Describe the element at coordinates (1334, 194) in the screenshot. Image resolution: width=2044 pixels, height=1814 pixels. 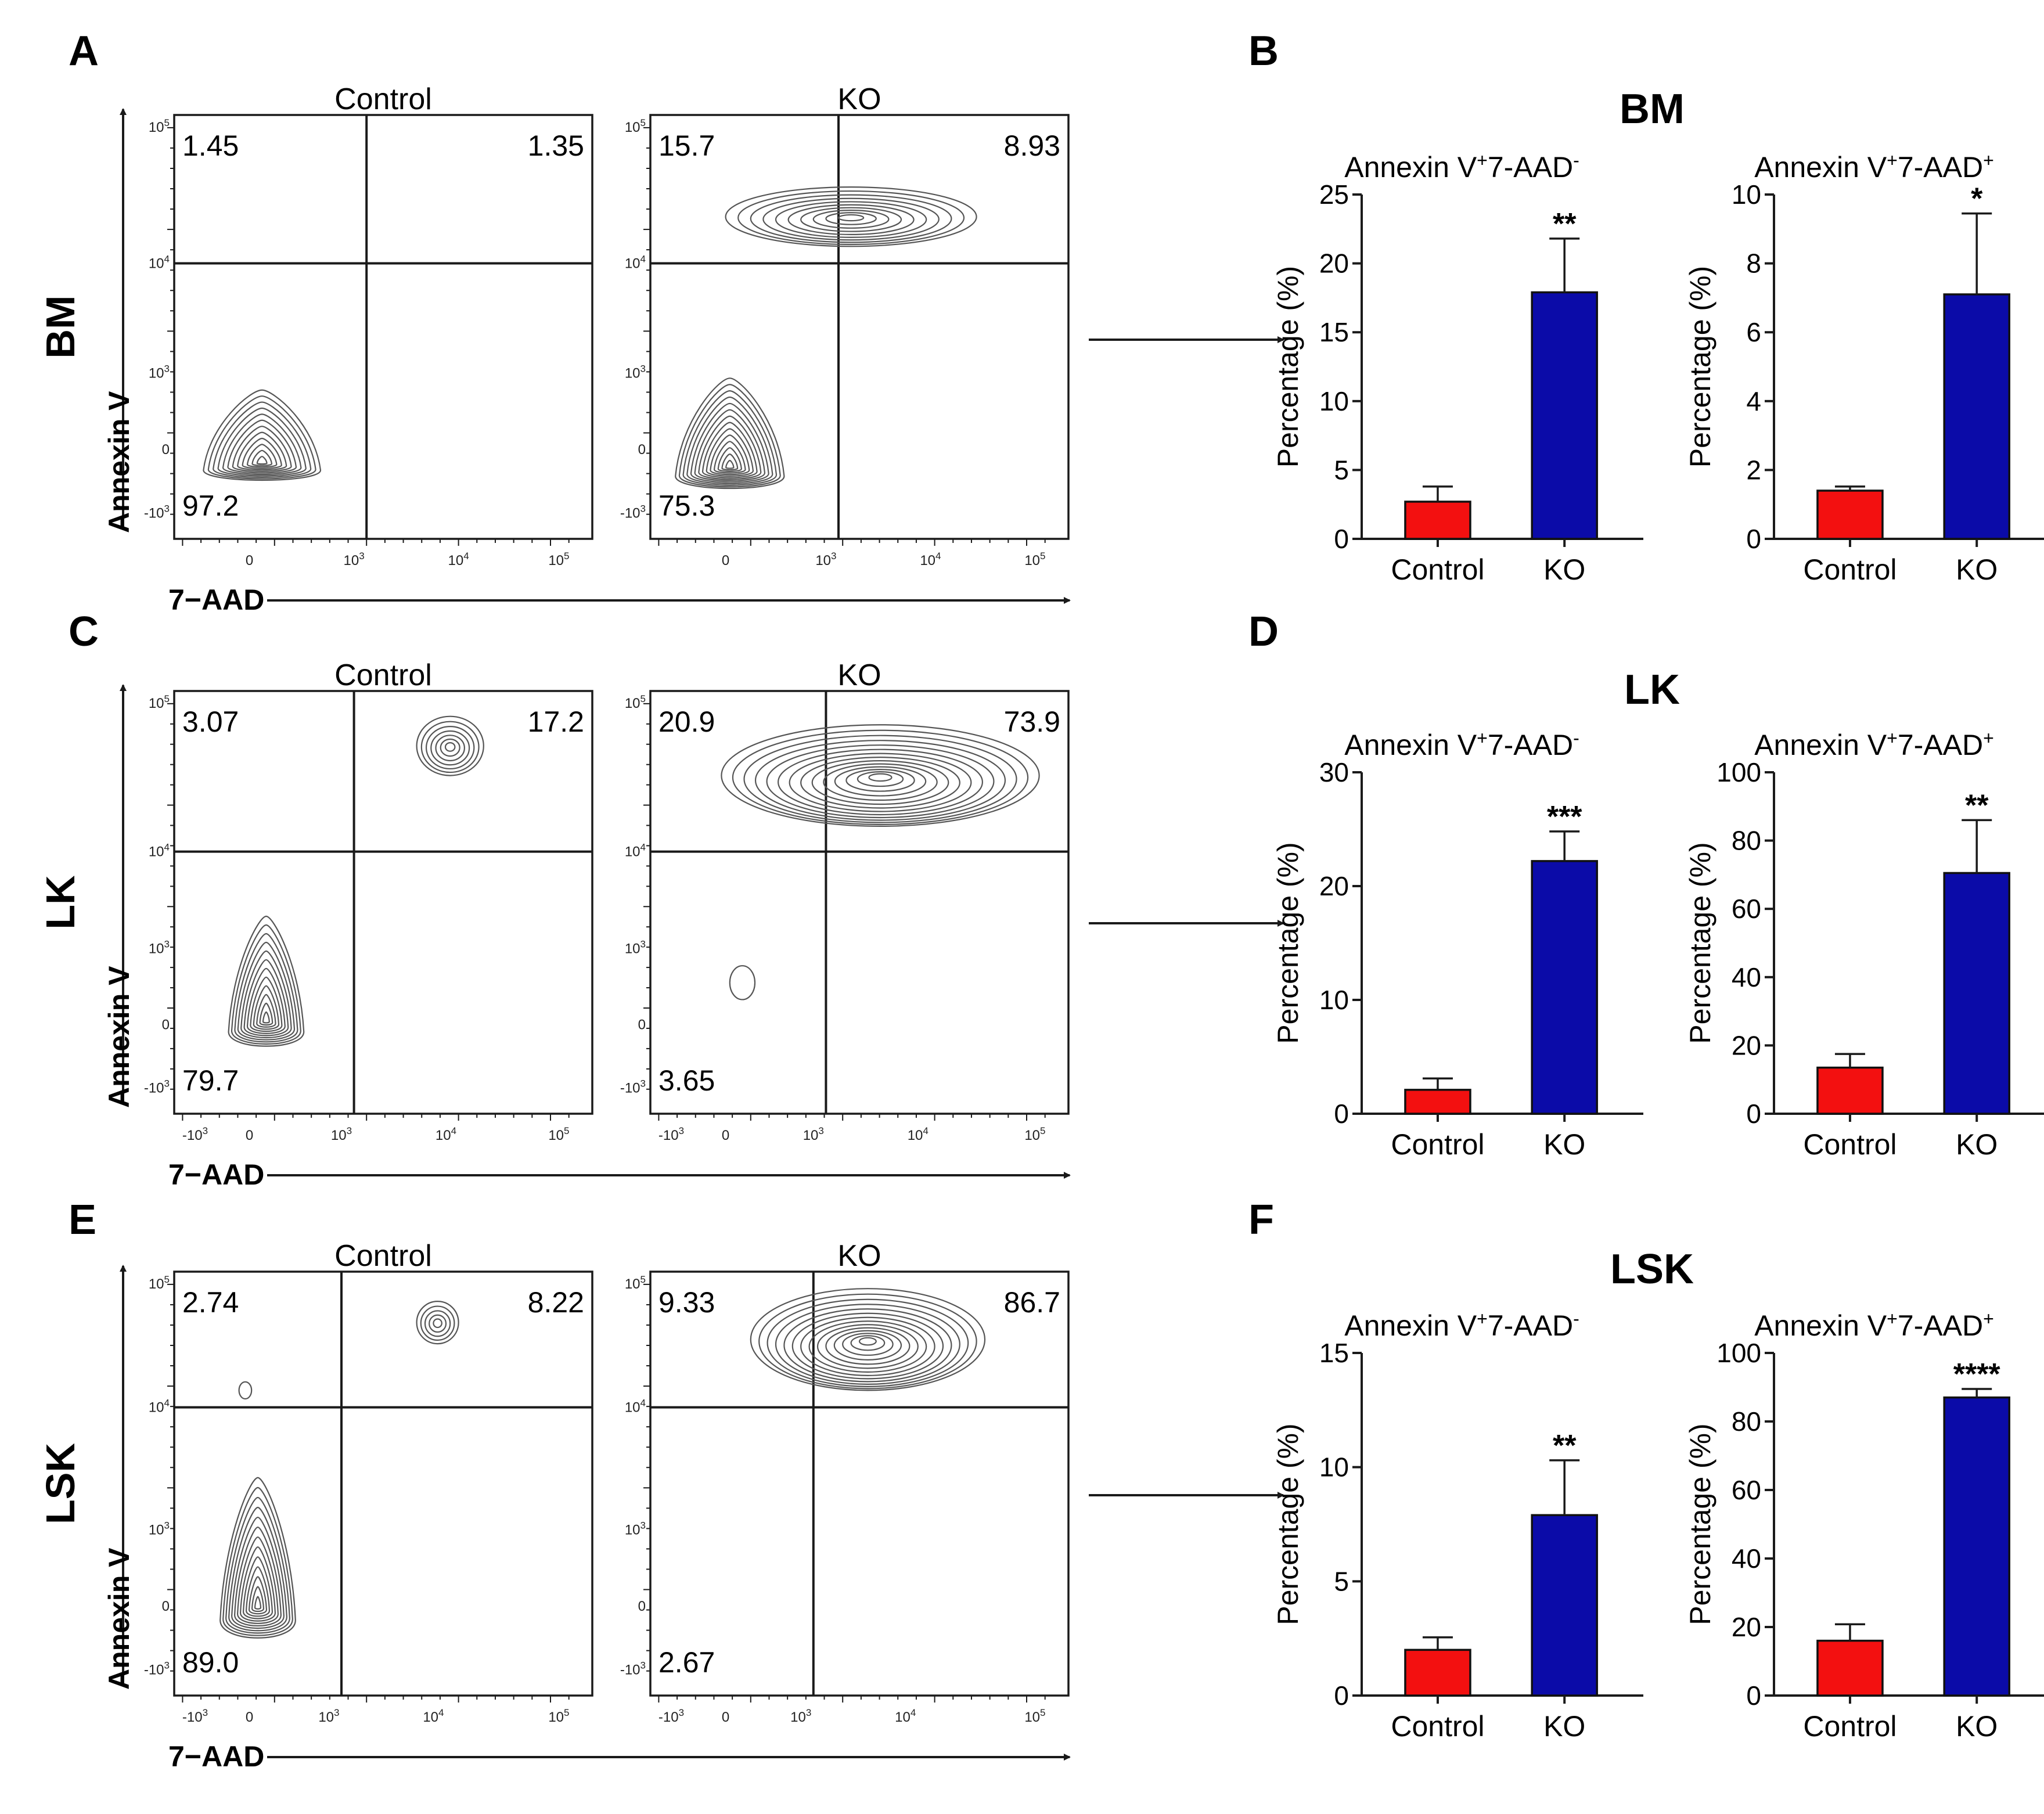
I see `y-tick-label: 25` at that location.